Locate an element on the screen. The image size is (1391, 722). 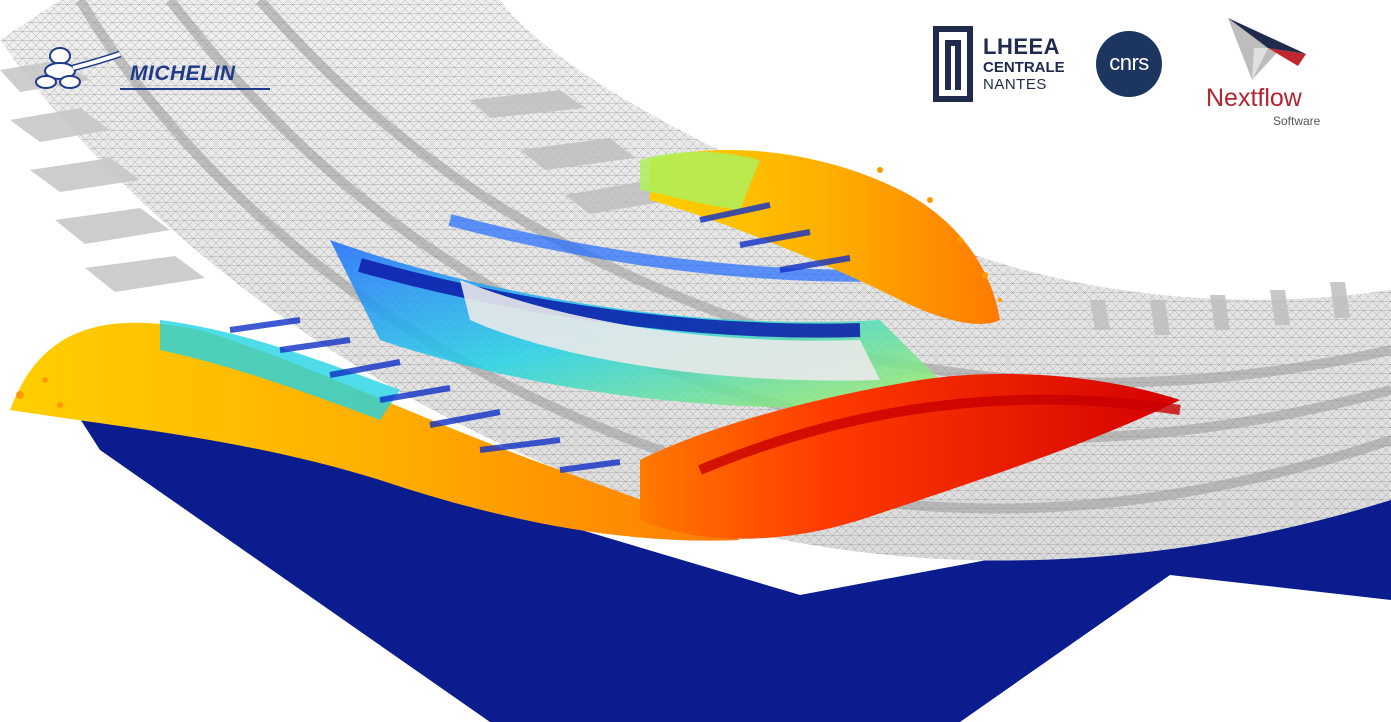
cnrs-logo: cnrs is located at coordinates (1130, 65).